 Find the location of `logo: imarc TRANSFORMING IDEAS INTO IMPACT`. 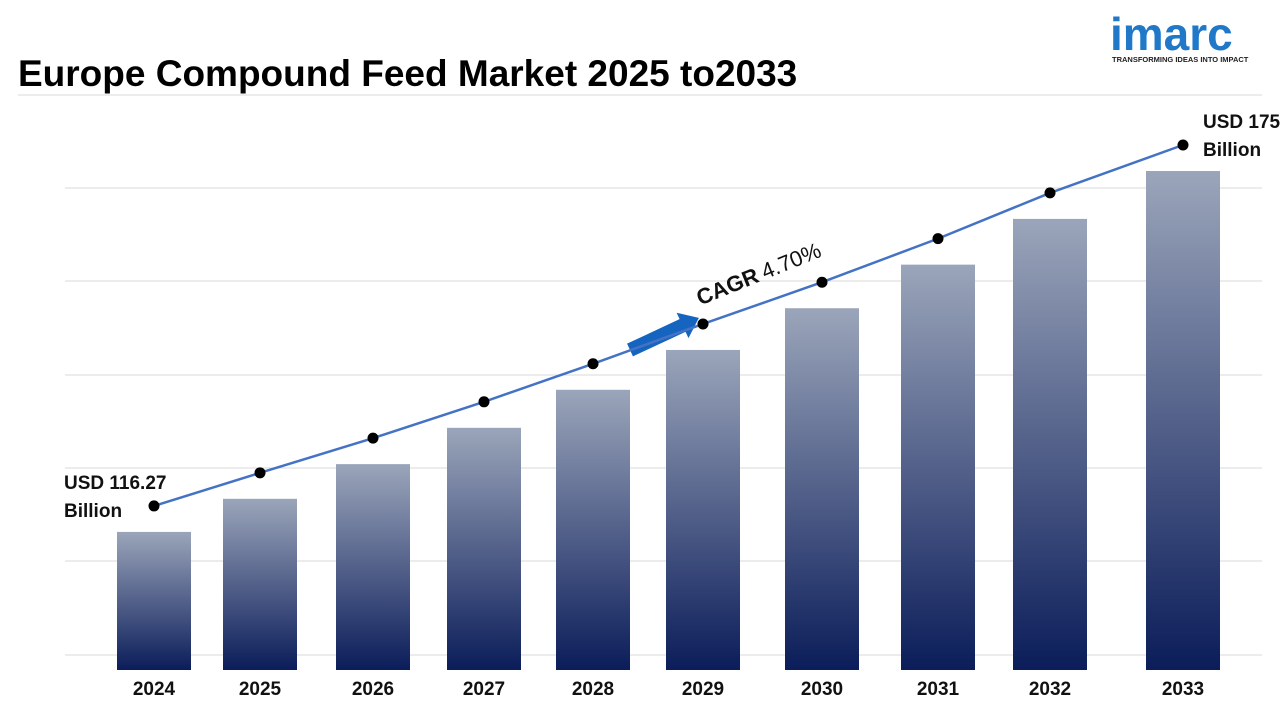

logo: imarc TRANSFORMING IDEAS INTO IMPACT is located at coordinates (1179, 36).